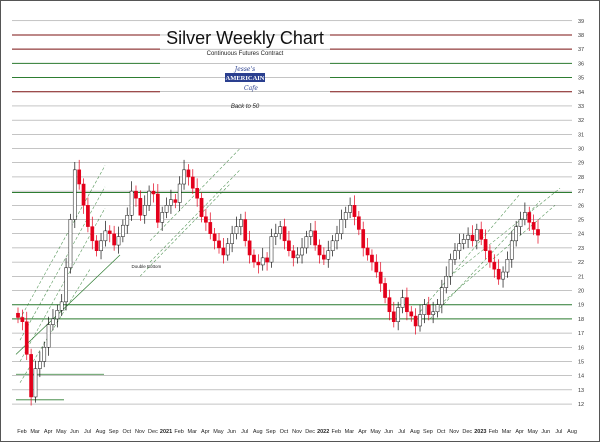 Image resolution: width=600 pixels, height=442 pixels. What do you see at coordinates (192, 432) in the screenshot?
I see `x-label-13: Mar` at bounding box center [192, 432].